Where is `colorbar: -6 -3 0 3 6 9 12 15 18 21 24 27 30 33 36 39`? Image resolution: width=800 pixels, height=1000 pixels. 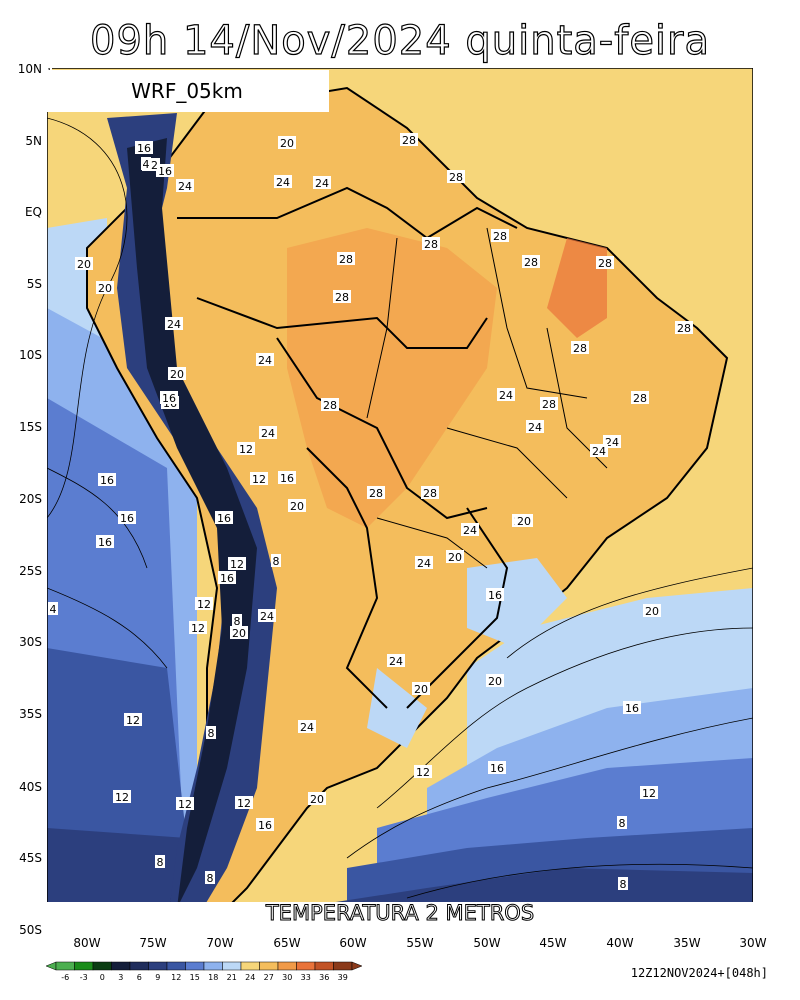
colorbar: -6 -3 0 3 6 9 12 15 18 21 24 27 30 33 36 39 is located at coordinates (204, 971).